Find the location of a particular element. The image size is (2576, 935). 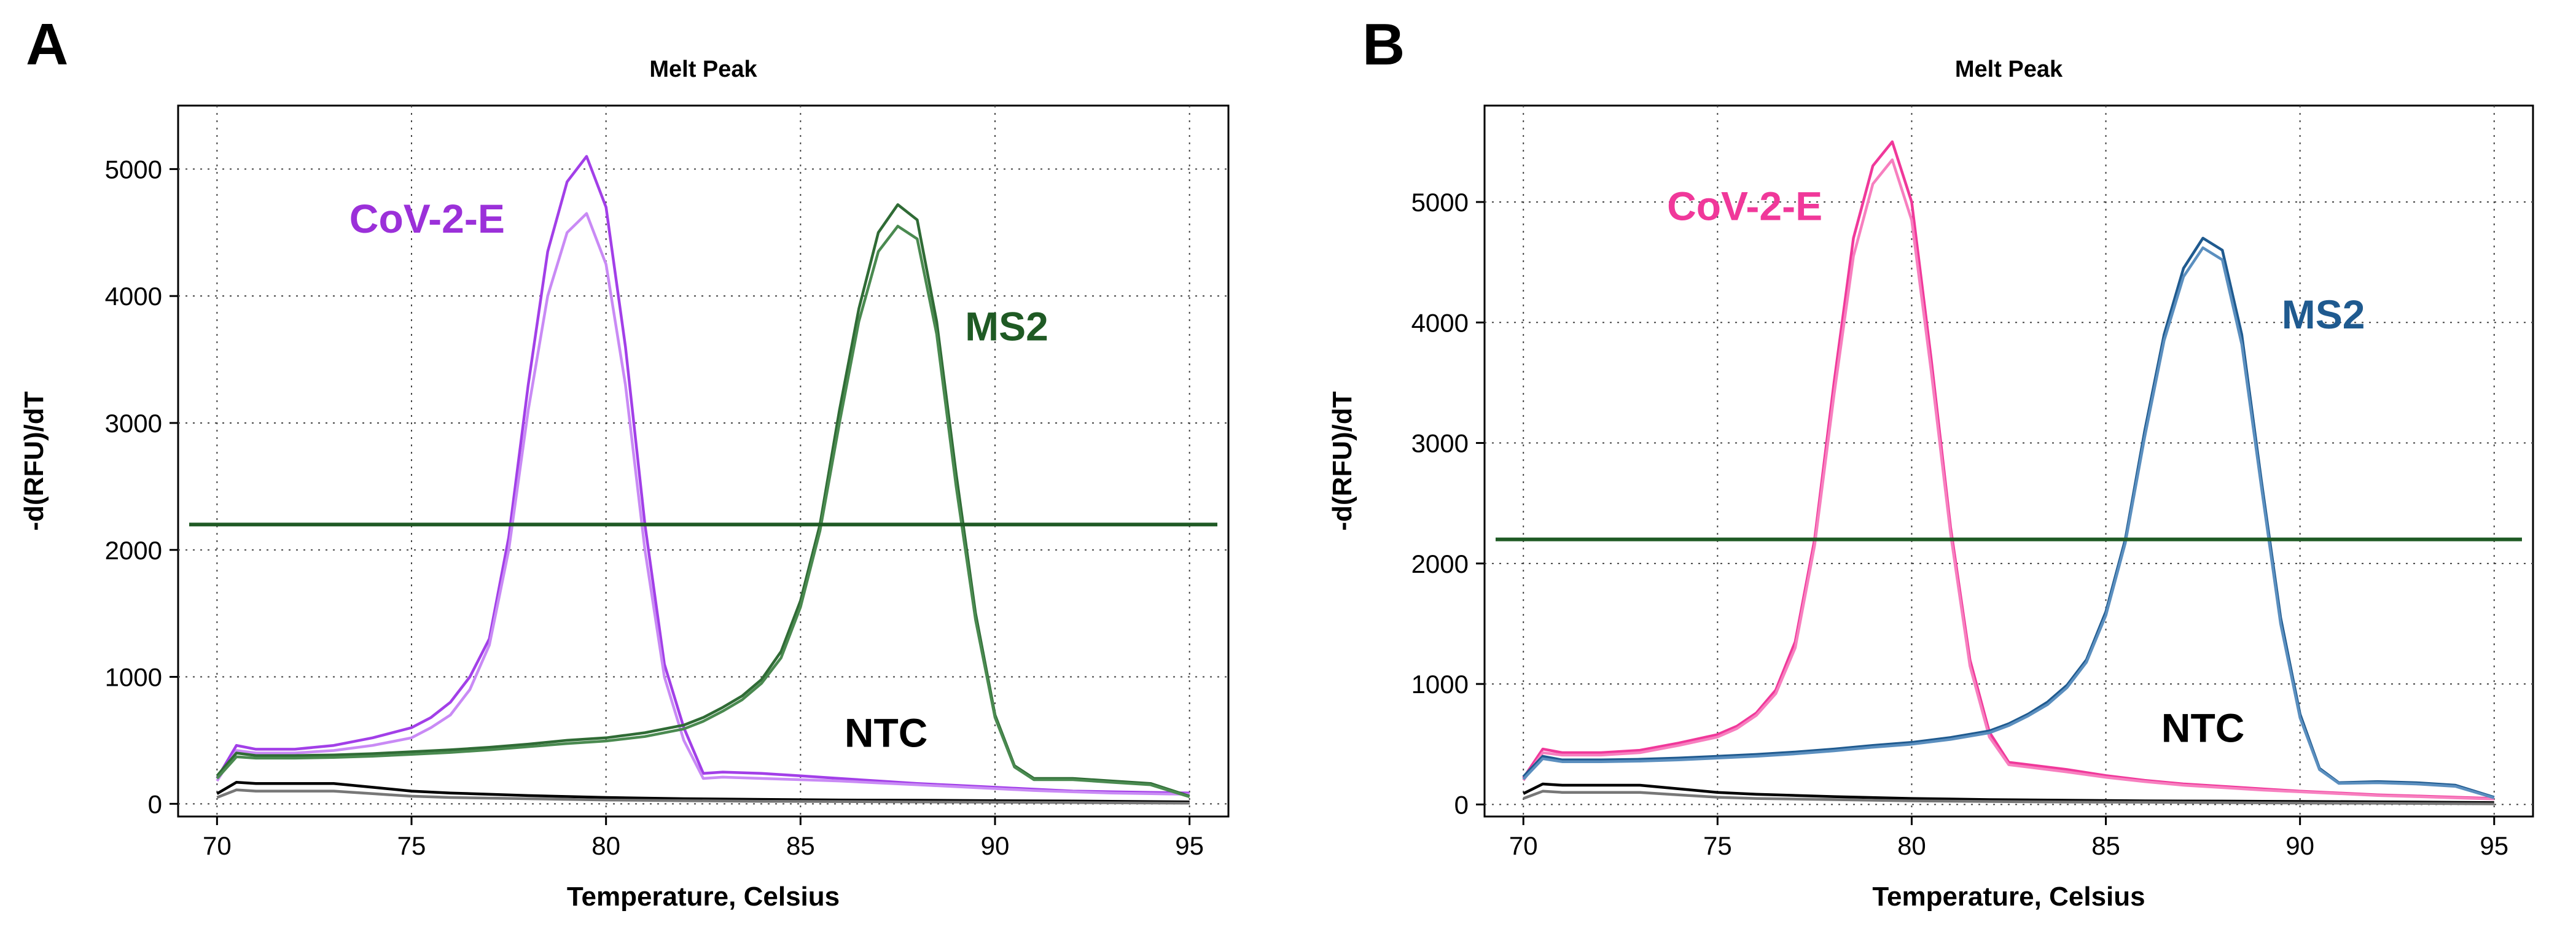

panel-label: B is located at coordinates (1383, 44).